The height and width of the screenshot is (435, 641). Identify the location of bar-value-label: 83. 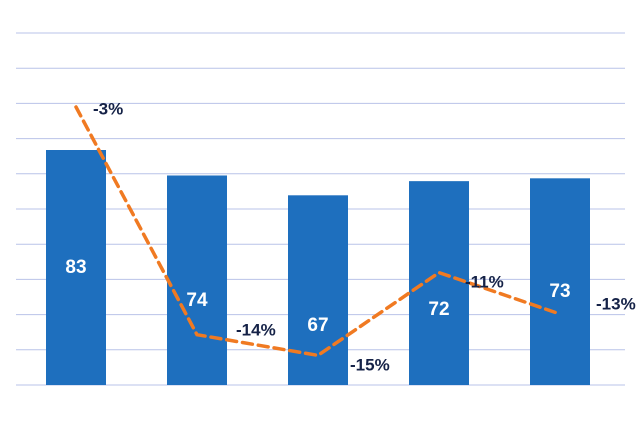
(75, 267).